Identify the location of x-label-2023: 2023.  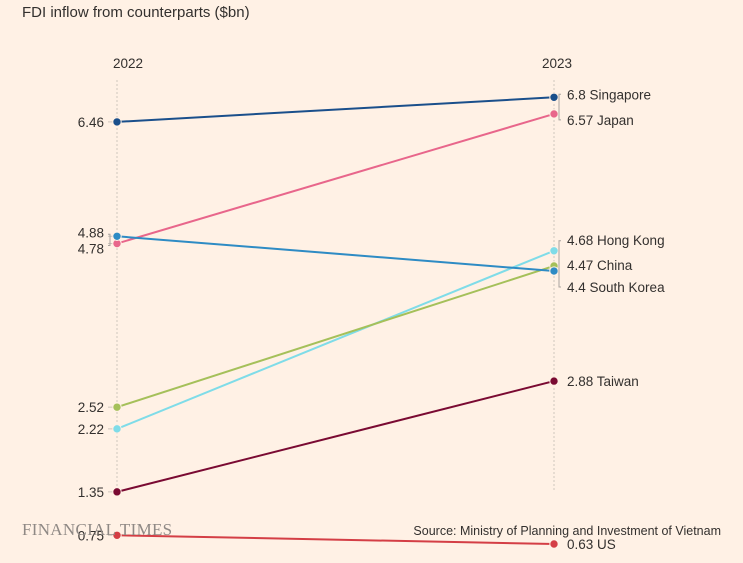
(557, 63).